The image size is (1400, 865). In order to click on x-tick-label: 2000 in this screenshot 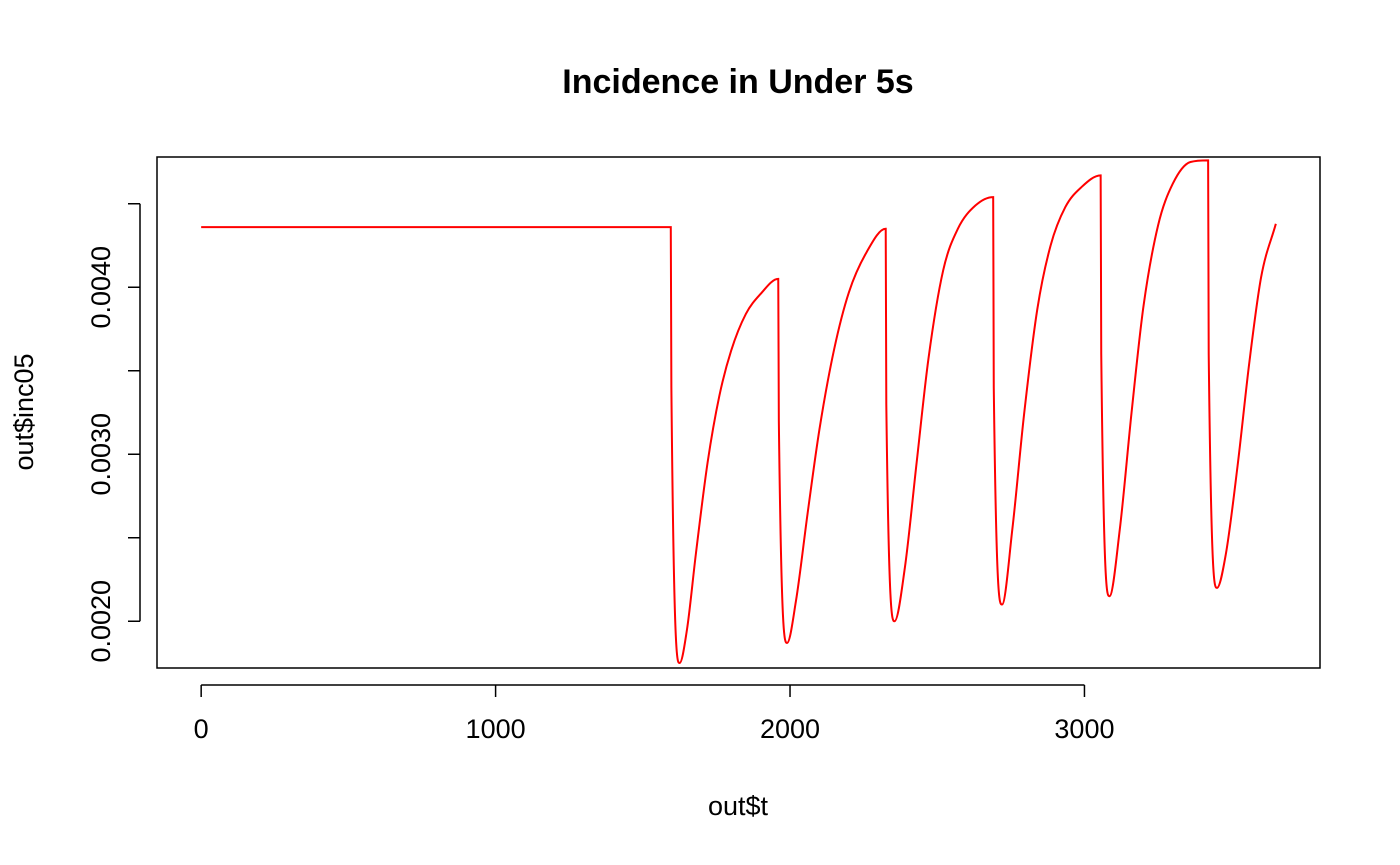, I will do `click(790, 729)`.